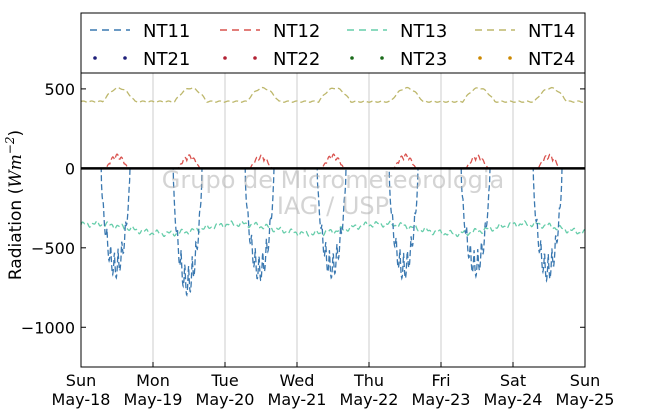  I want to click on y-axis-label-text: Radiation (, so click(16, 234).